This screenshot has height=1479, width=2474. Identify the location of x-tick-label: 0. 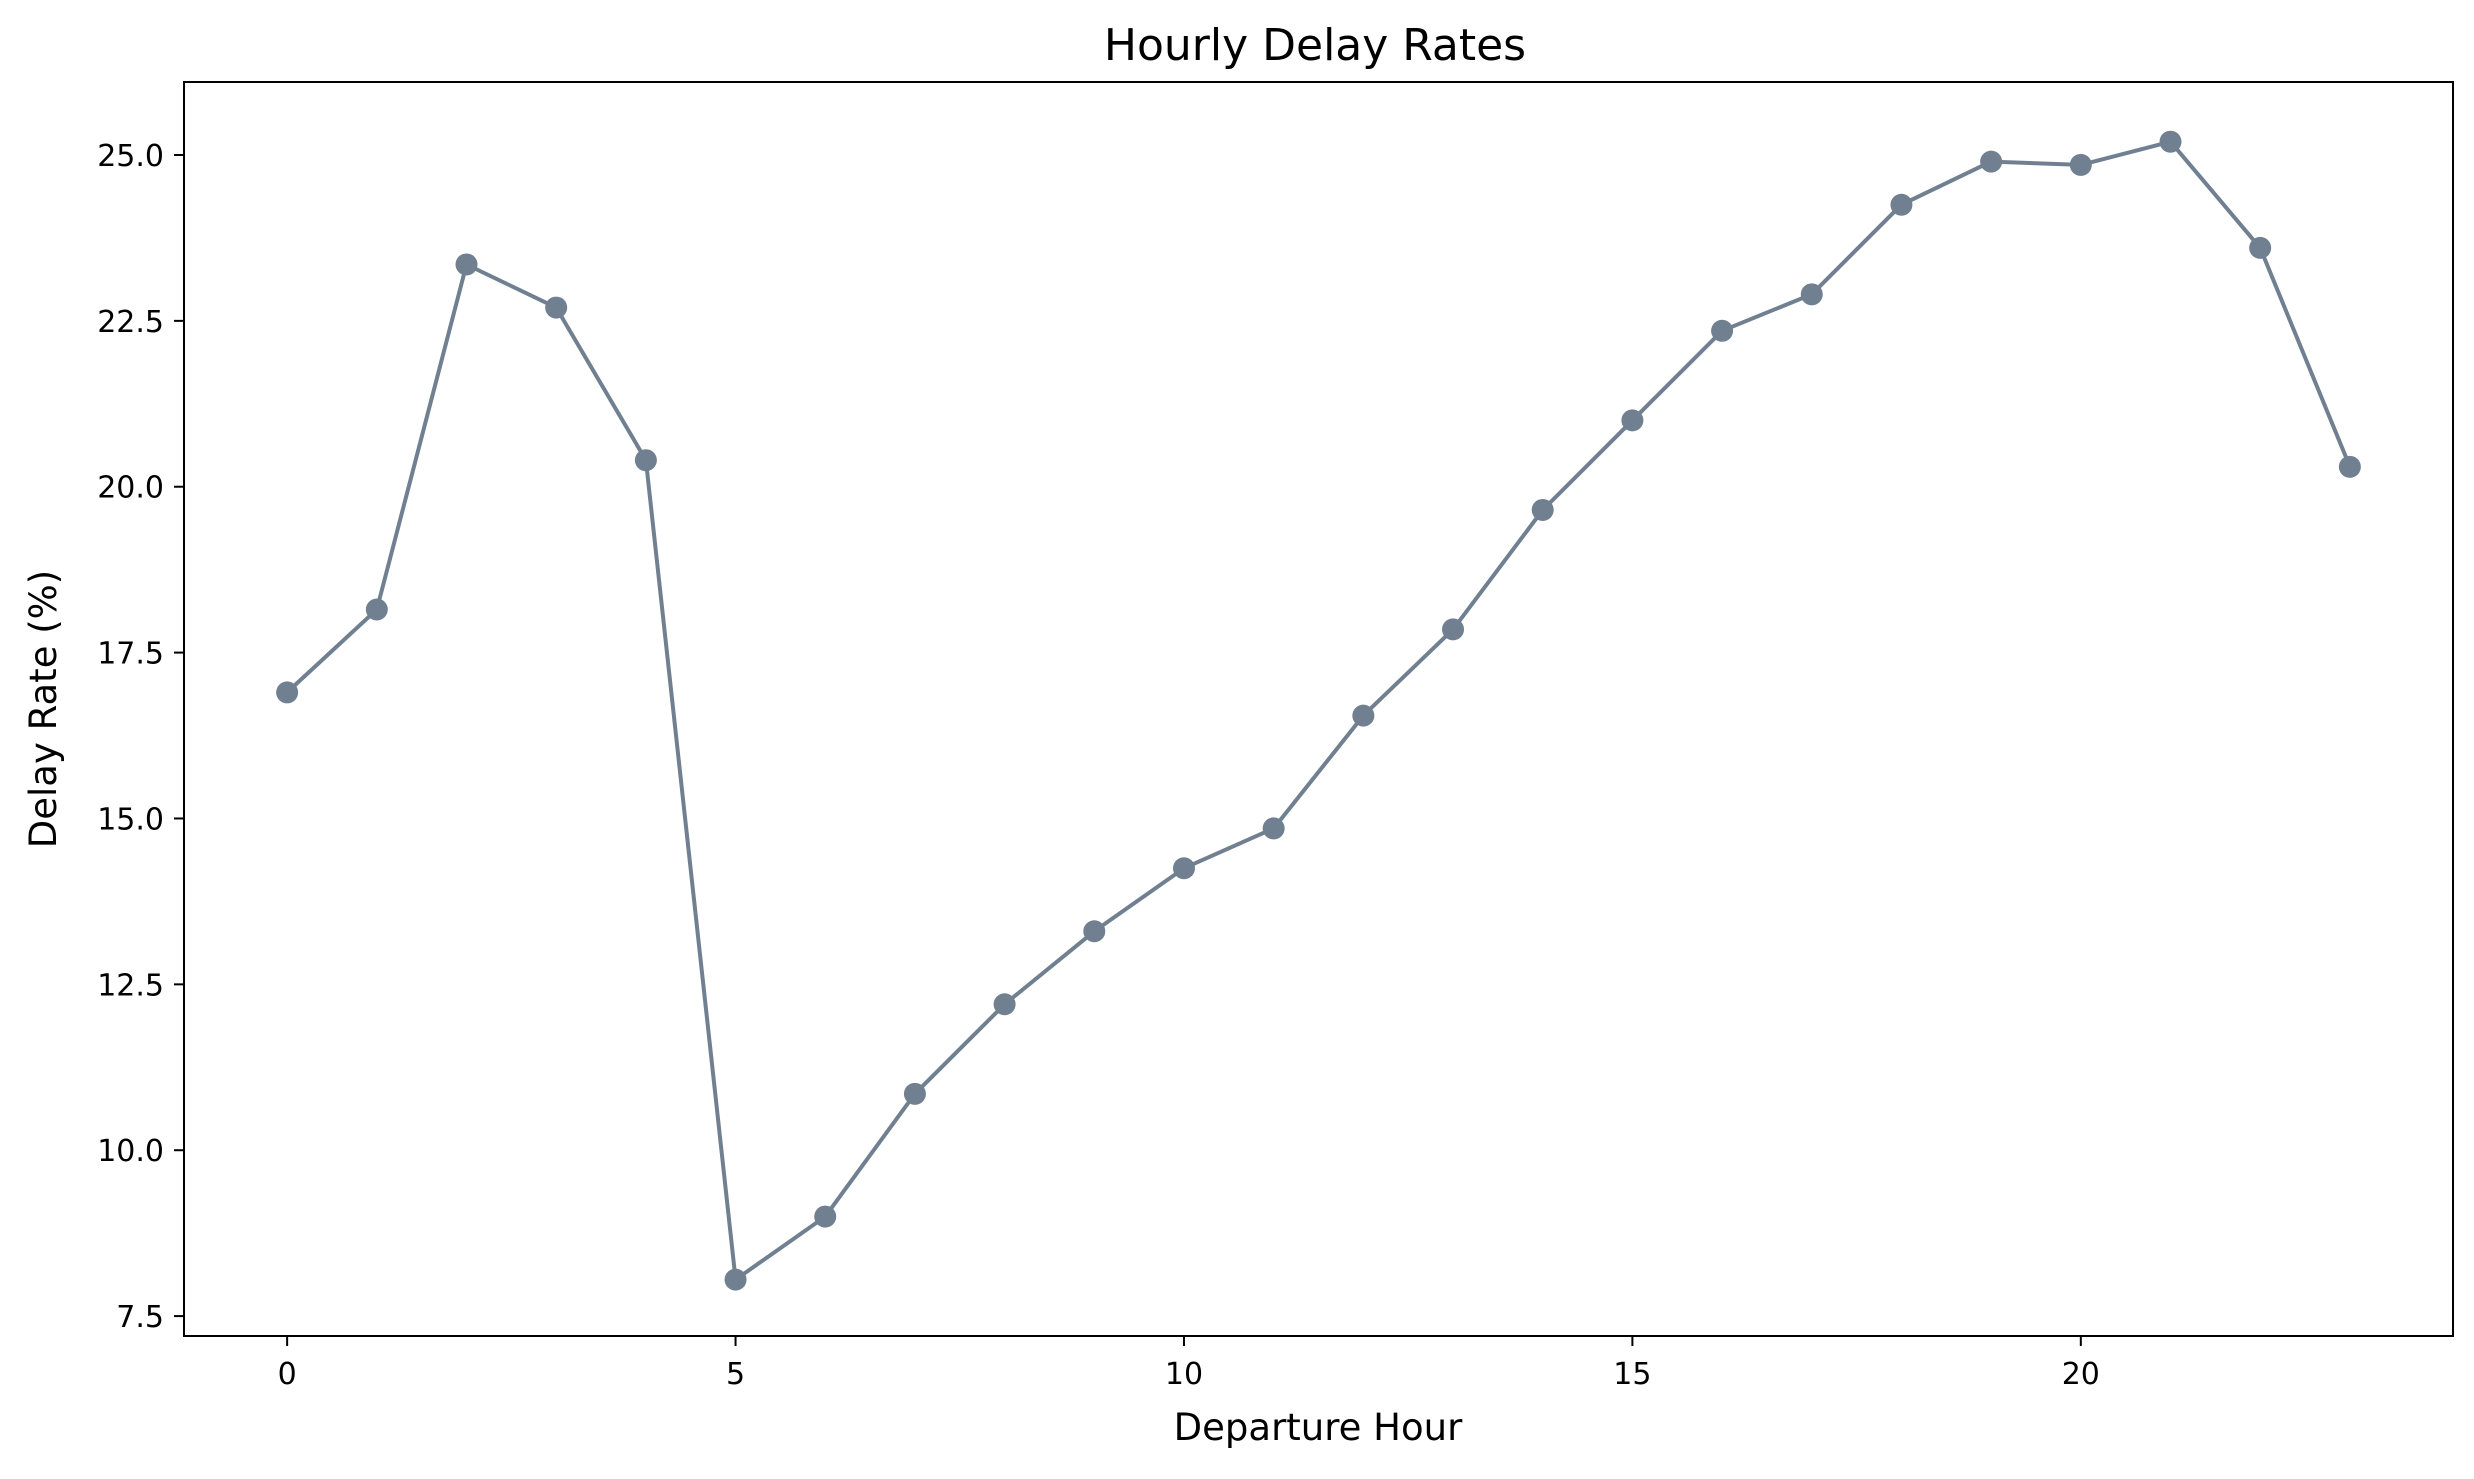
(287, 1374).